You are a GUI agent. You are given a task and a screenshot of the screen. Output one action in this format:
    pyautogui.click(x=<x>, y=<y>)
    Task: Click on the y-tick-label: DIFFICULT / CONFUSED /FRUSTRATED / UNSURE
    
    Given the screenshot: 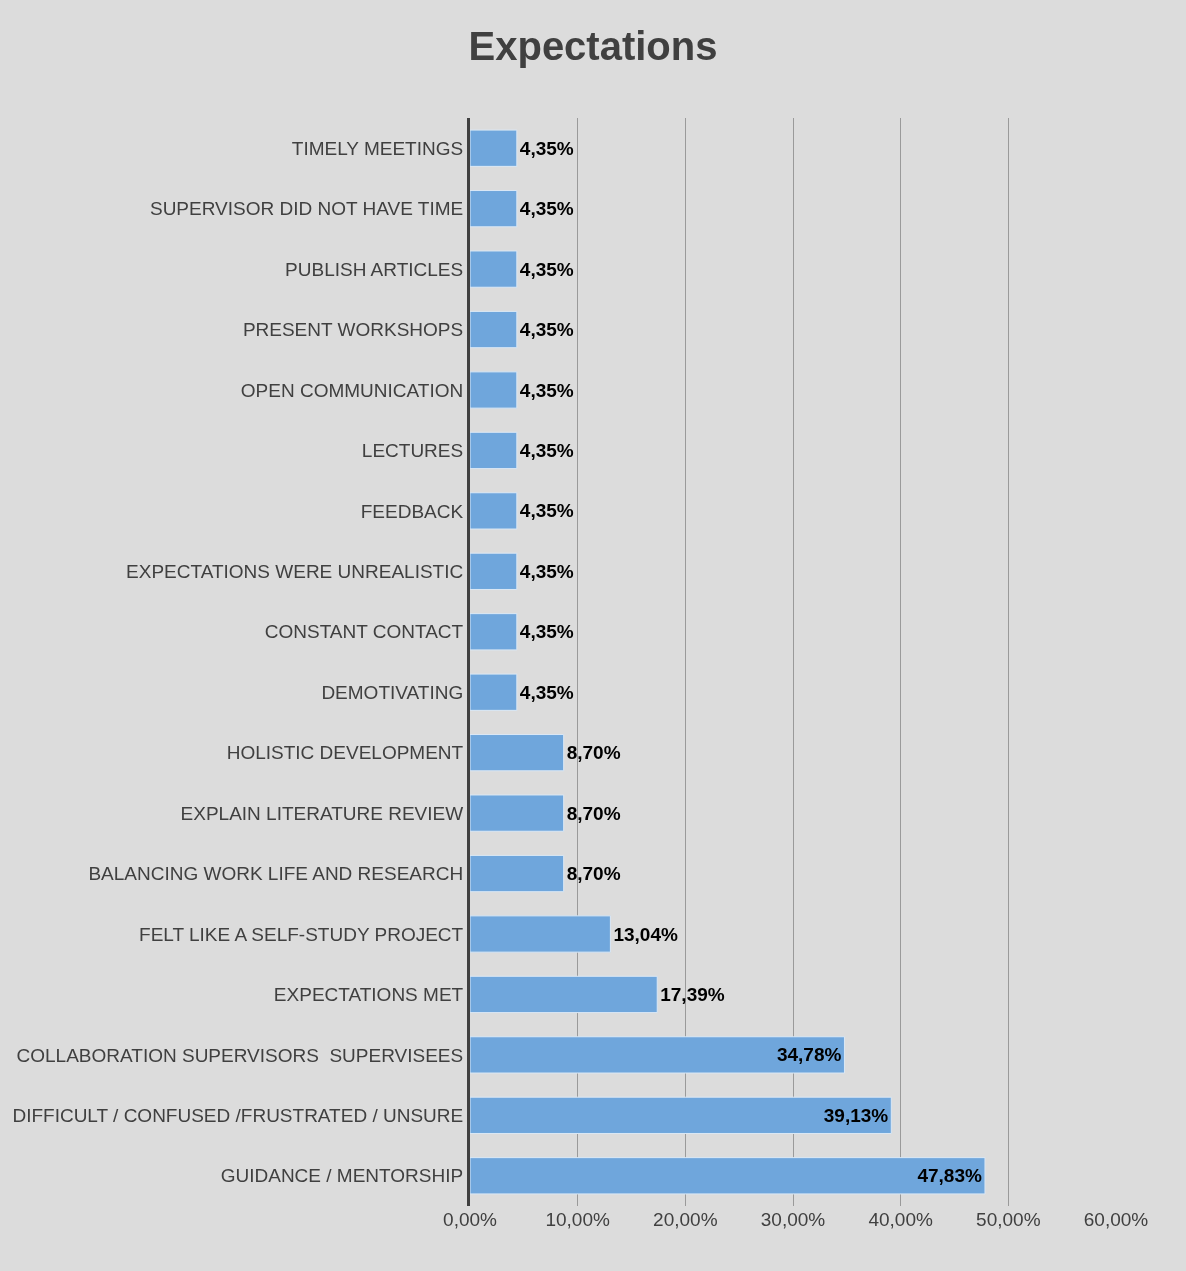 What is the action you would take?
    pyautogui.click(x=238, y=1115)
    